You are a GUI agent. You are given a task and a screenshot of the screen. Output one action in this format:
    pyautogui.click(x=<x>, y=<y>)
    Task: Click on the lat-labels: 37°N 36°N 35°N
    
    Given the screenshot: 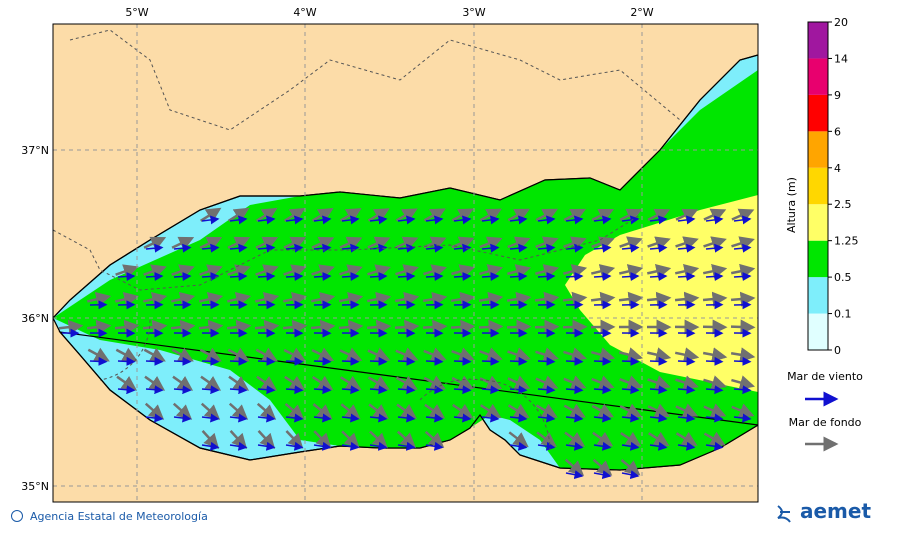 What is the action you would take?
    pyautogui.click(x=35, y=318)
    